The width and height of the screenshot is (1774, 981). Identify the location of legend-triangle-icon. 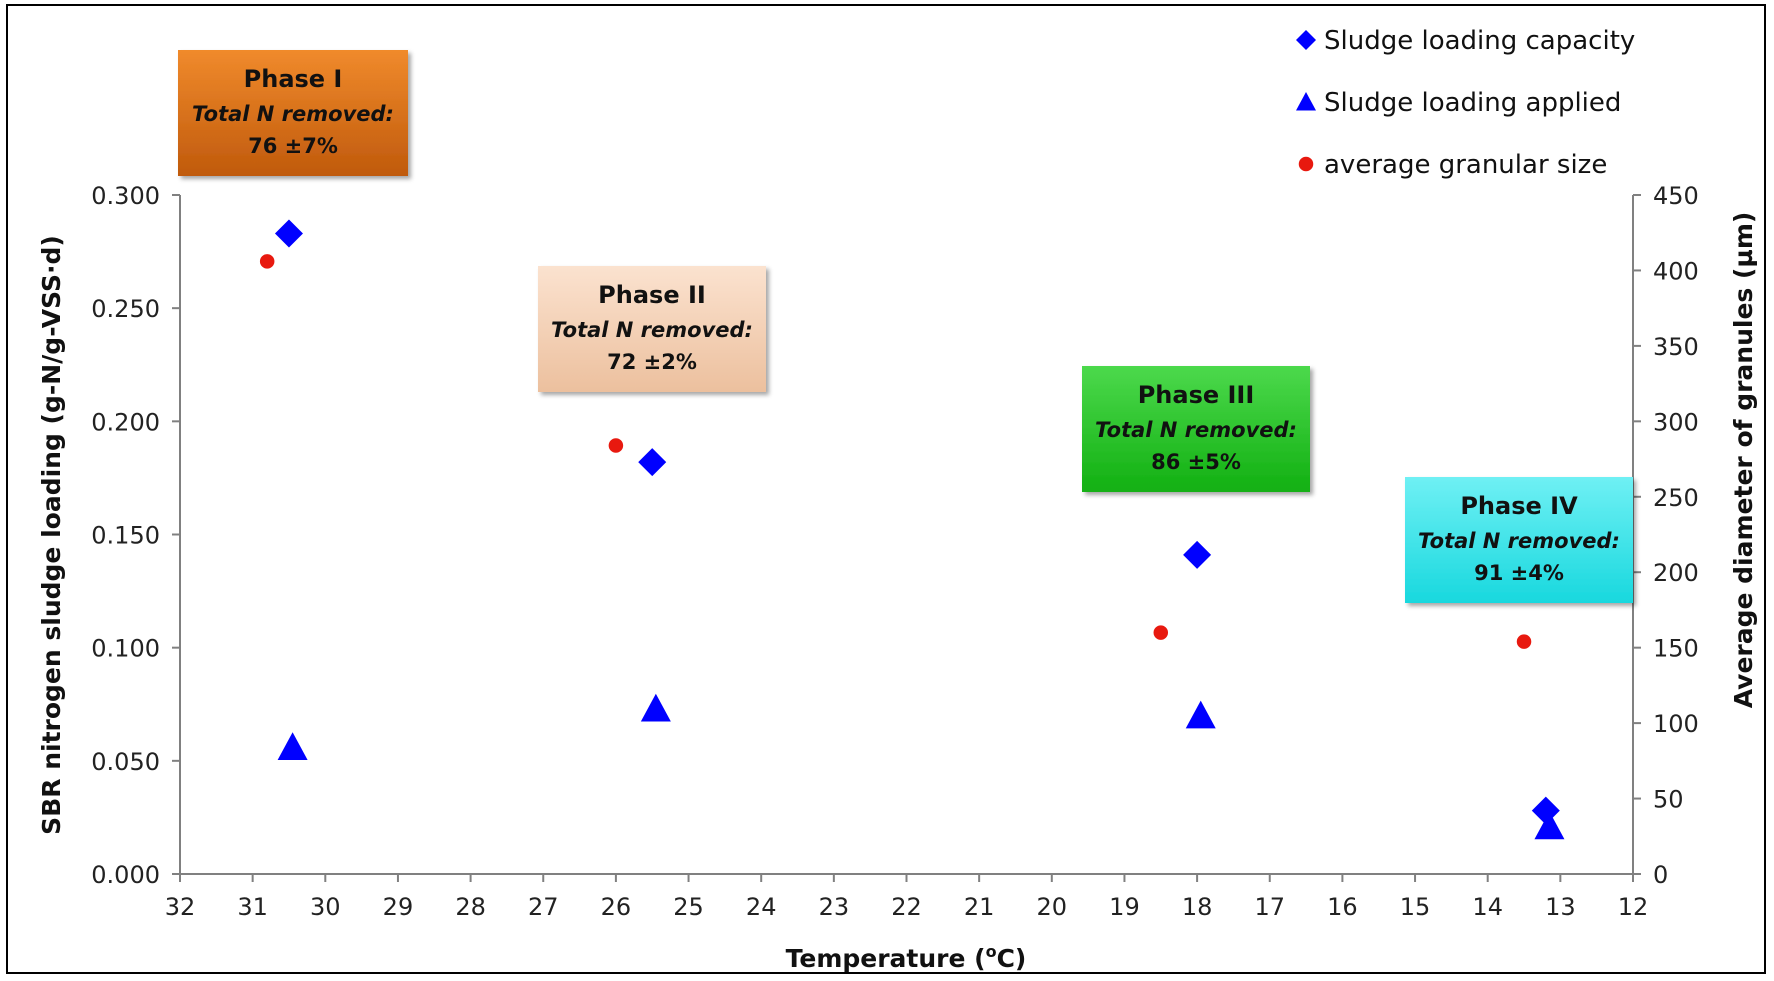
(1306, 101).